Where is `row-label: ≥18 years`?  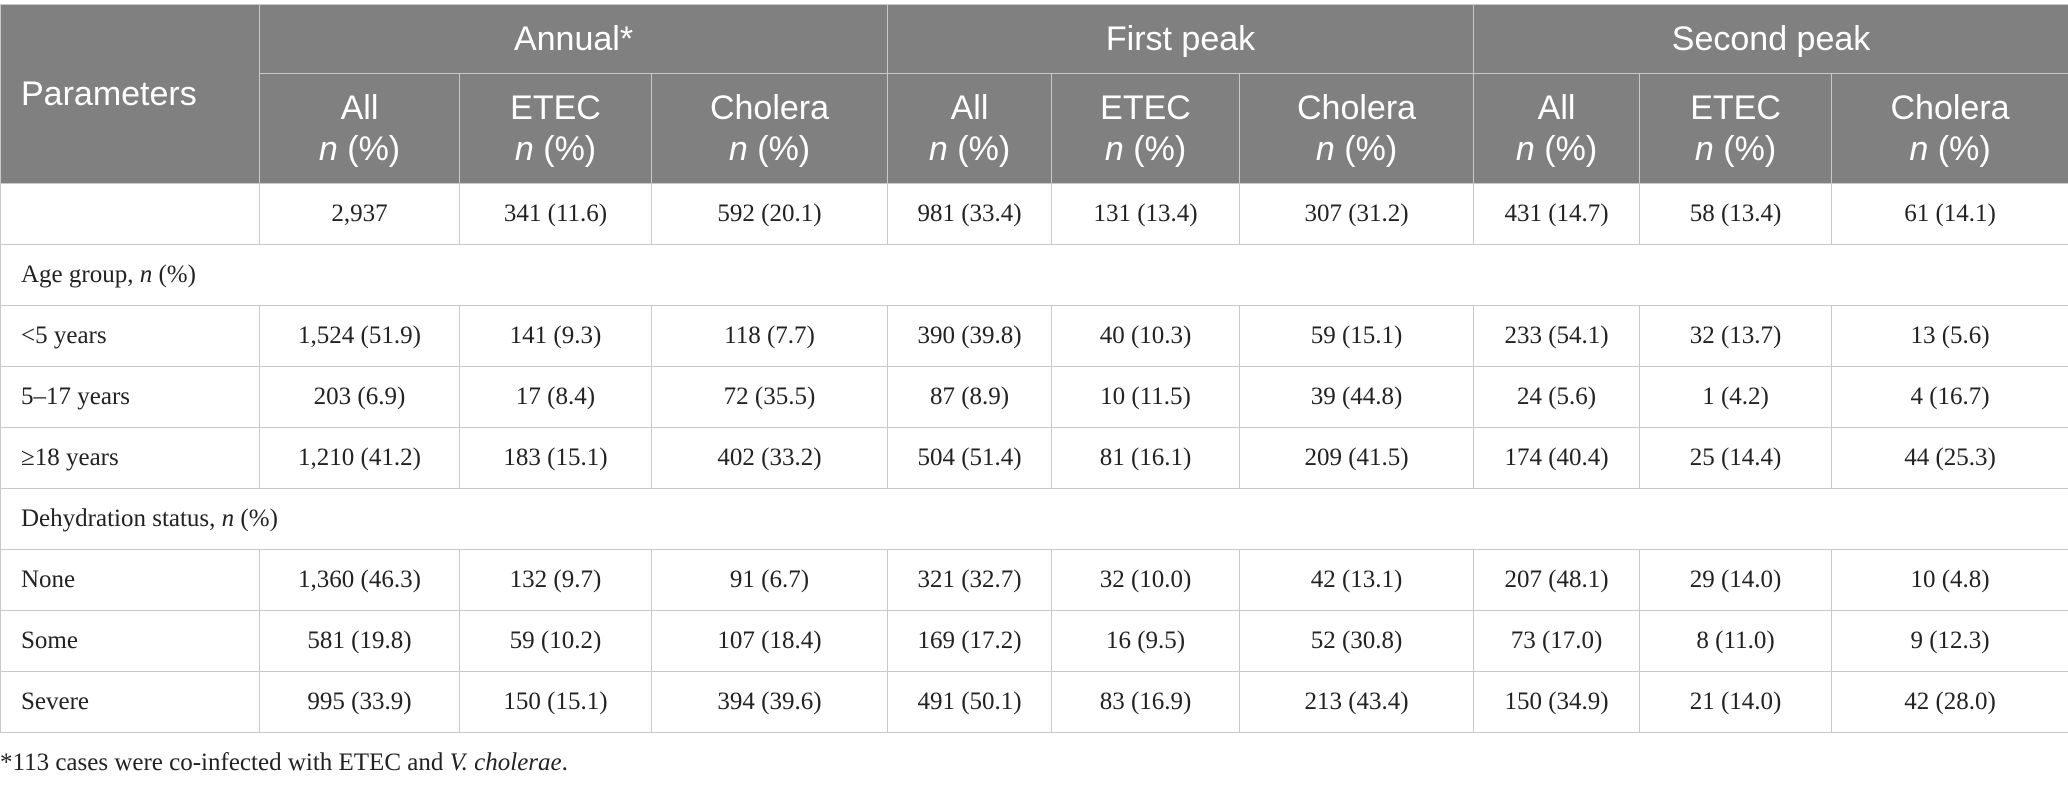
row-label: ≥18 years is located at coordinates (130, 458).